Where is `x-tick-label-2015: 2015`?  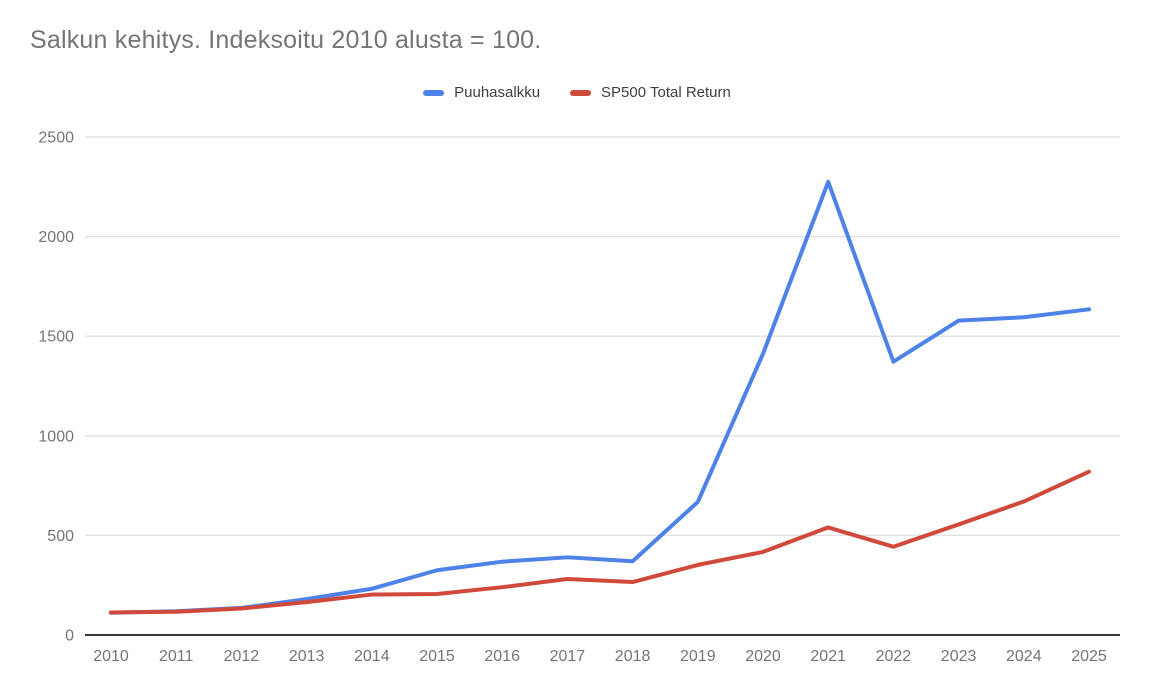
x-tick-label-2015: 2015 is located at coordinates (437, 656).